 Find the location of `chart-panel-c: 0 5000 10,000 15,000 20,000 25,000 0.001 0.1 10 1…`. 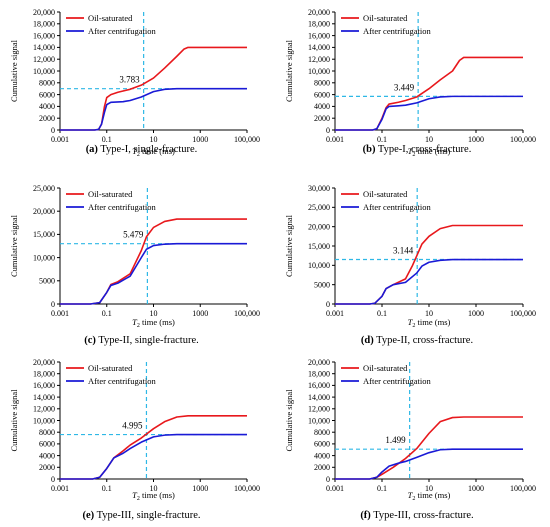

chart-panel-c: 0 5000 10,000 15,000 20,000 25,000 0.001 0.1 10 1… is located at coordinates (134, 265).